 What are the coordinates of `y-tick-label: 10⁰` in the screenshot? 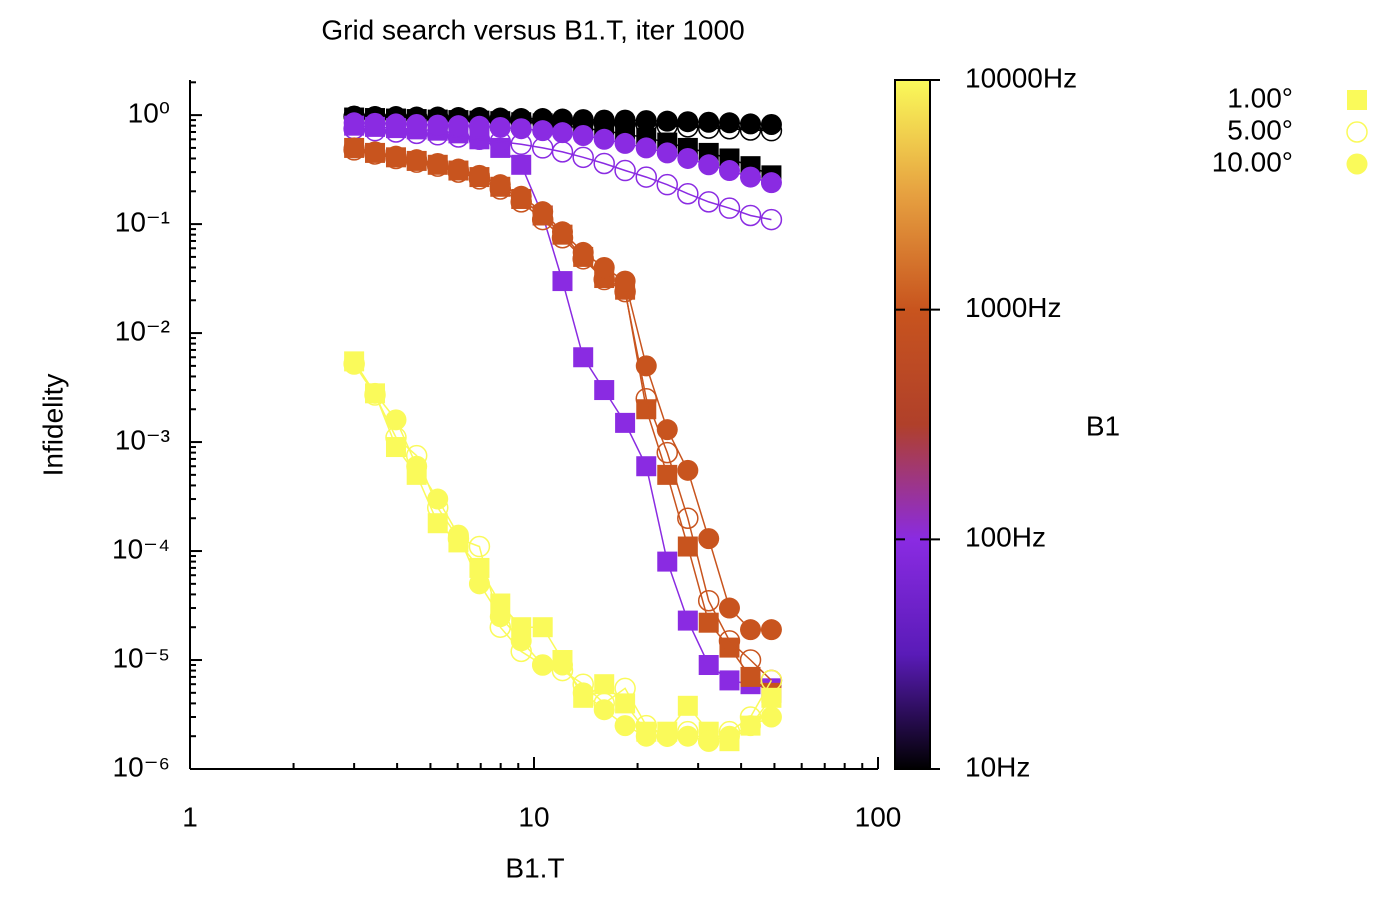 It's located at (149, 113).